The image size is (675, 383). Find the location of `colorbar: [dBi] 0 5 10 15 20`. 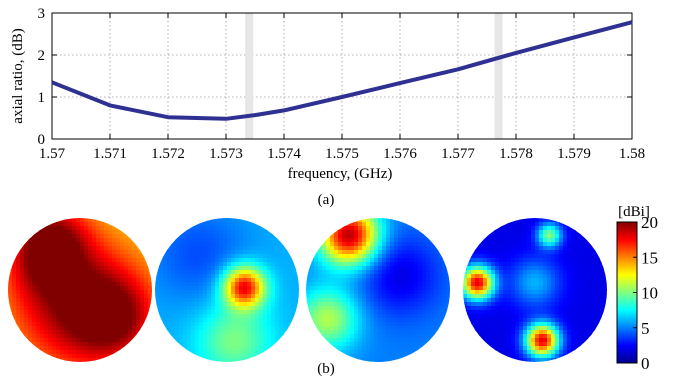

colorbar: [dBi] 0 5 10 15 20 is located at coordinates (637, 288).